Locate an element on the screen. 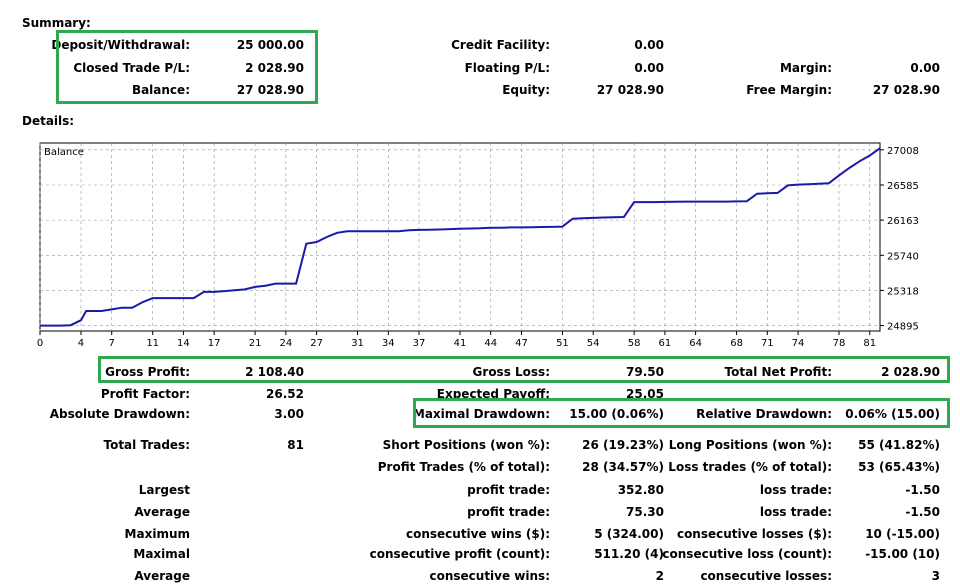 The width and height of the screenshot is (960, 586). relative-drawdown-value: 0.06% (15.00) is located at coordinates (892, 414).